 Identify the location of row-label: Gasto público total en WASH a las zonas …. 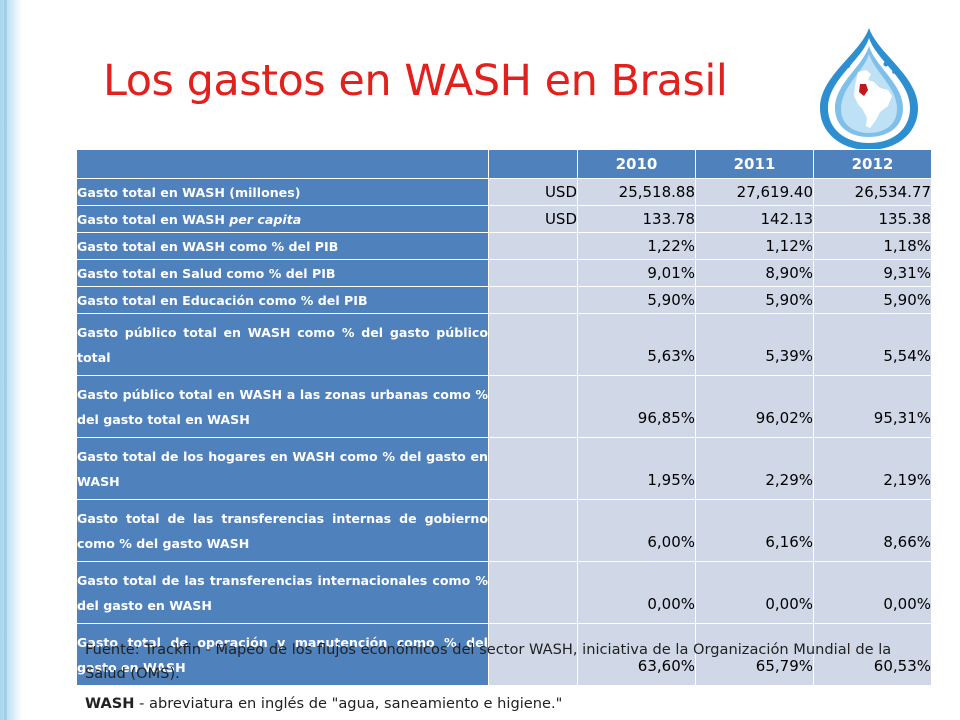
(282, 406).